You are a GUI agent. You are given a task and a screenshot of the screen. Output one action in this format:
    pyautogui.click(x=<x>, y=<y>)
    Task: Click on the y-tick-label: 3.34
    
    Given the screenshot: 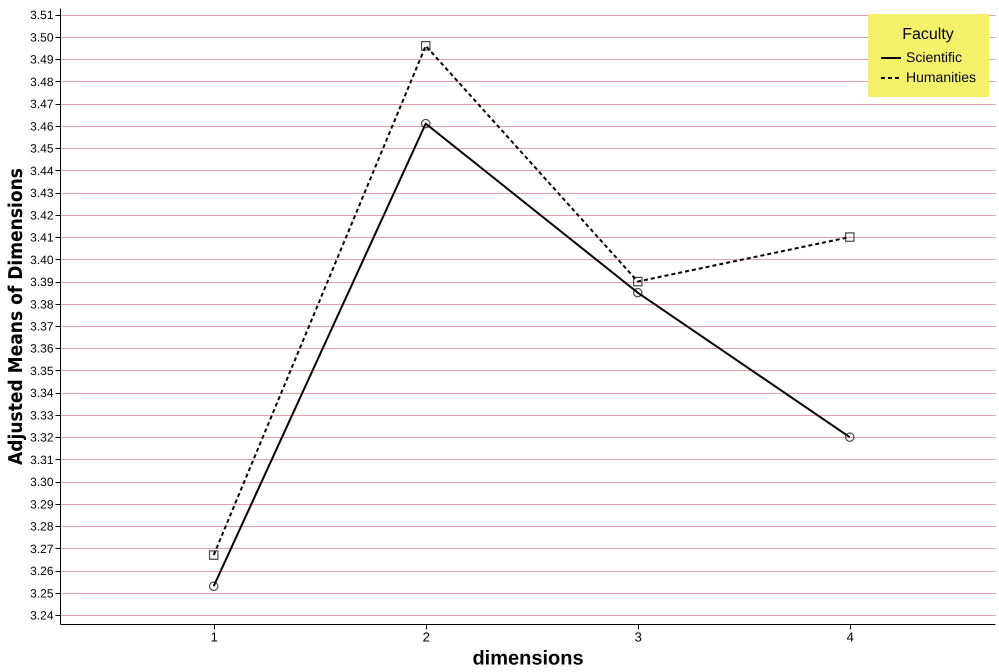 What is the action you would take?
    pyautogui.click(x=42, y=393)
    